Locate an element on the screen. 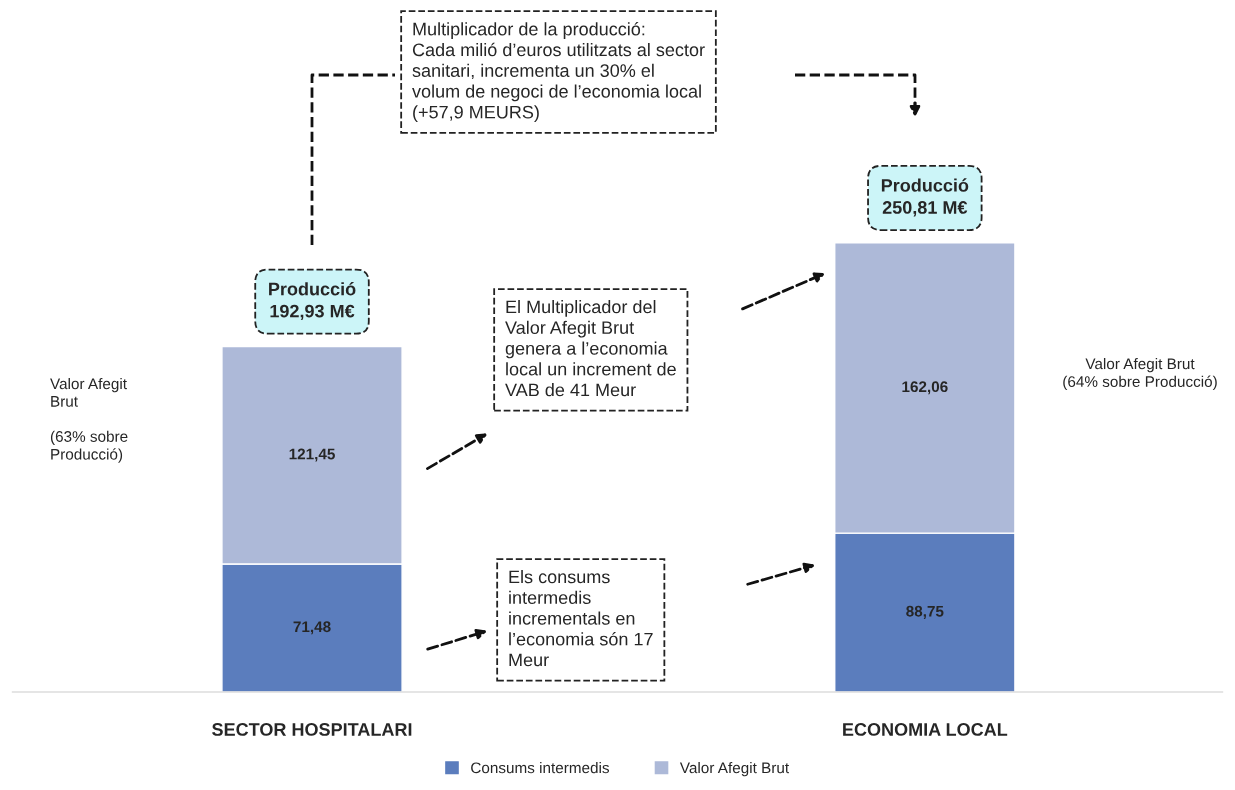 This screenshot has width=1235, height=790. annotation: El Multiplicador del Valor Afegit Brut genera a l’economia local un increment de VAB de 41 Meur is located at coordinates (590, 348).